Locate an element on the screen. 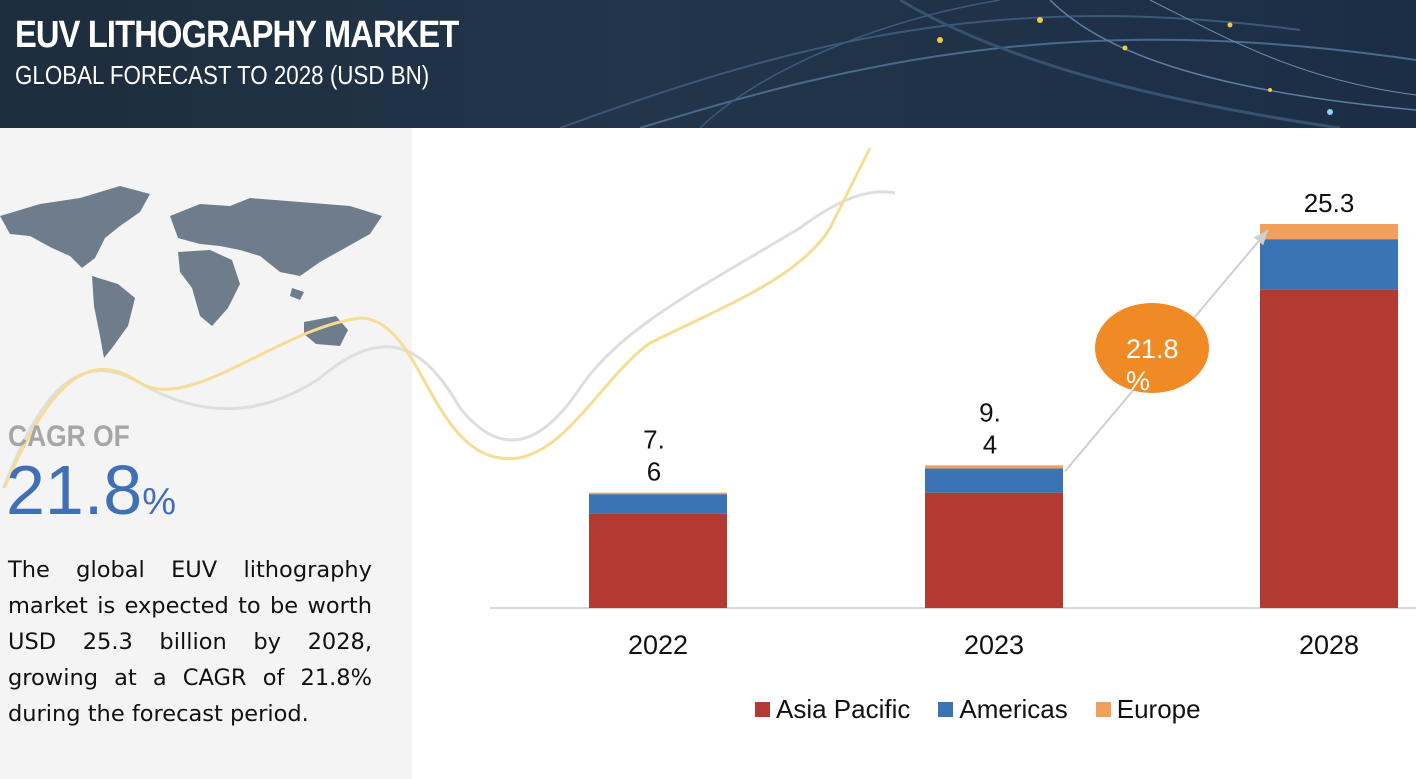 This screenshot has width=1416, height=779. bar-americas-2022 is located at coordinates (658, 504).